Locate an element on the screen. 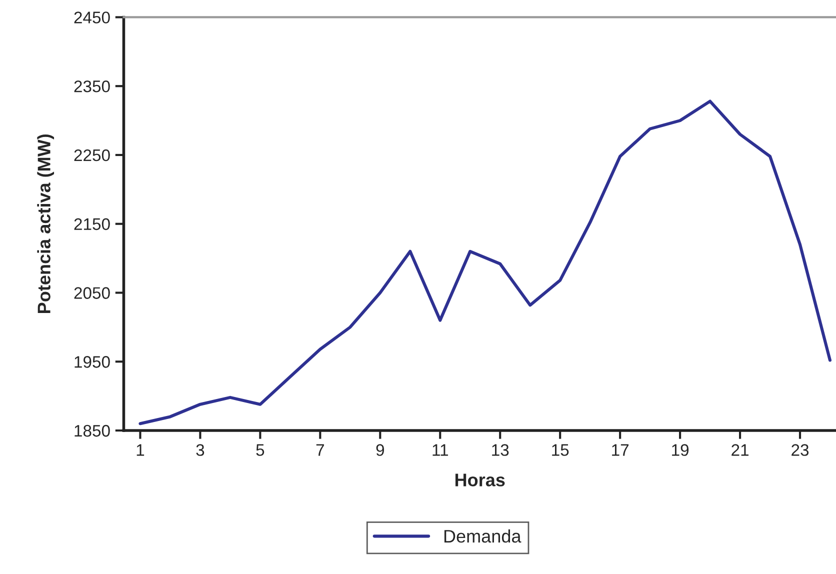  x-tick-label: 1 is located at coordinates (140, 450).